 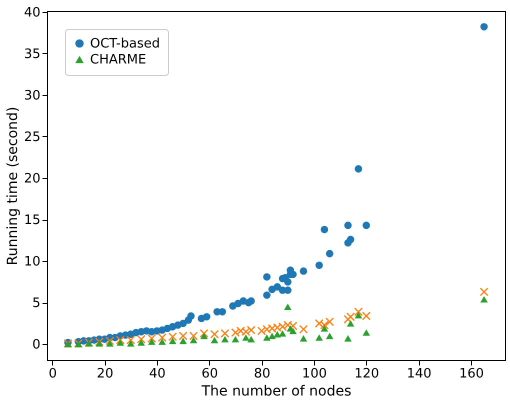 I want to click on x-tick-label: 160, so click(x=471, y=374).